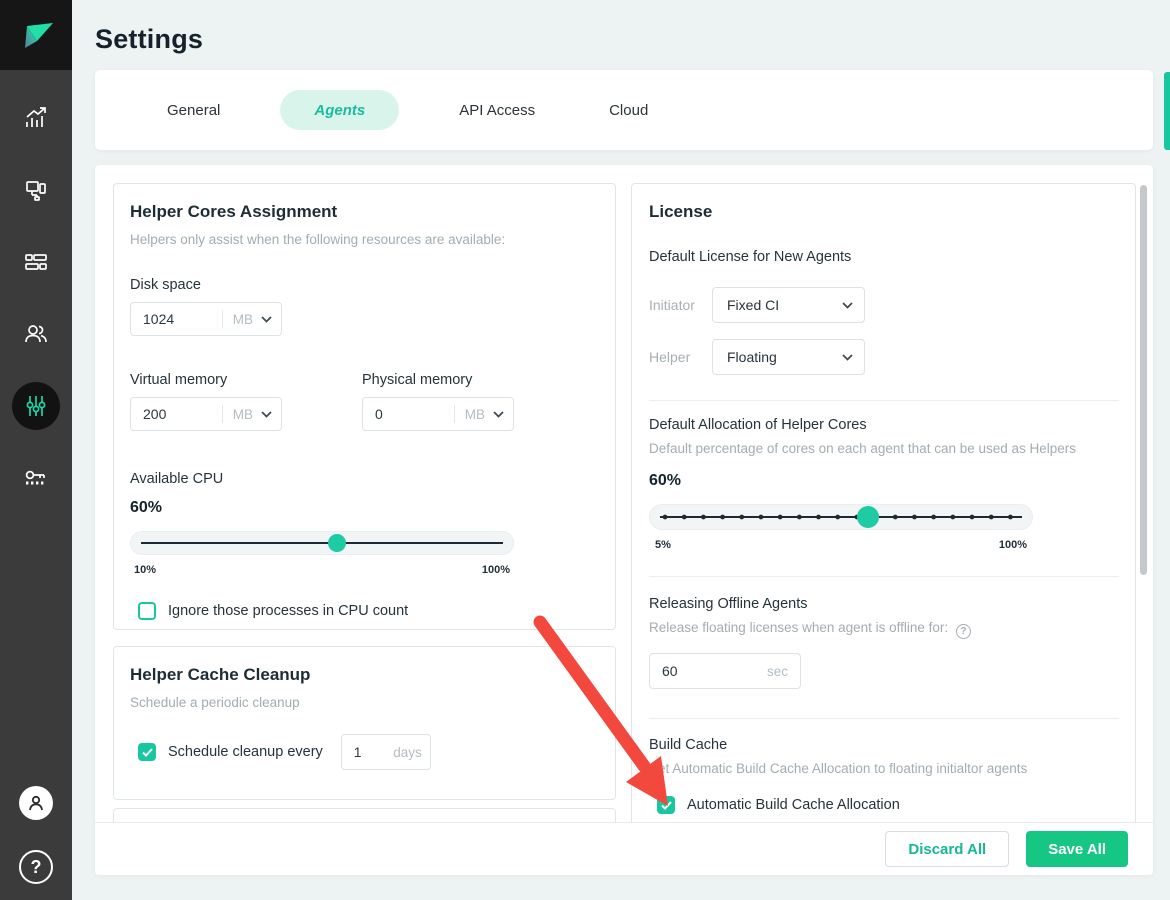 The width and height of the screenshot is (1170, 900). What do you see at coordinates (1143, 380) in the screenshot?
I see `vertical-scrollbar-thumb` at bounding box center [1143, 380].